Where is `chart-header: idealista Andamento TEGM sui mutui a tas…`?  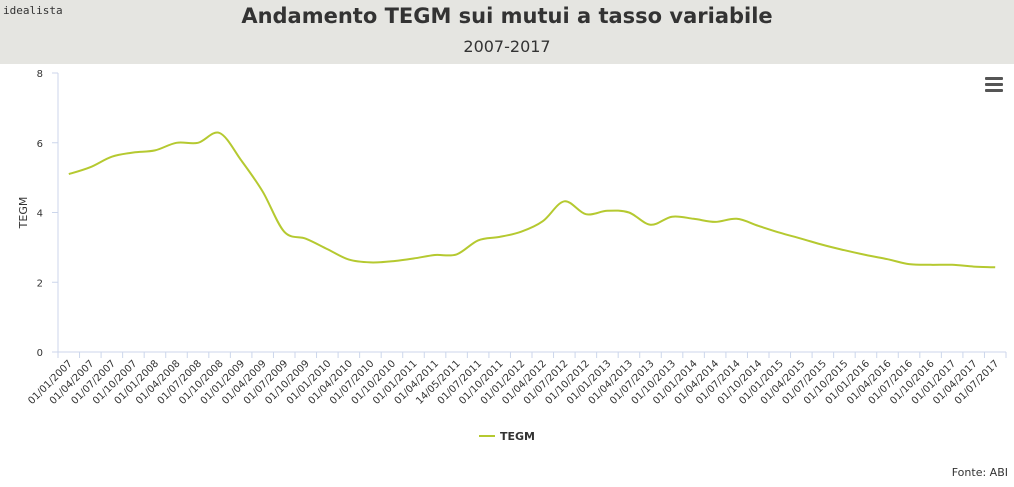
chart-header: idealista Andamento TEGM sui mutui a tas… is located at coordinates (507, 32).